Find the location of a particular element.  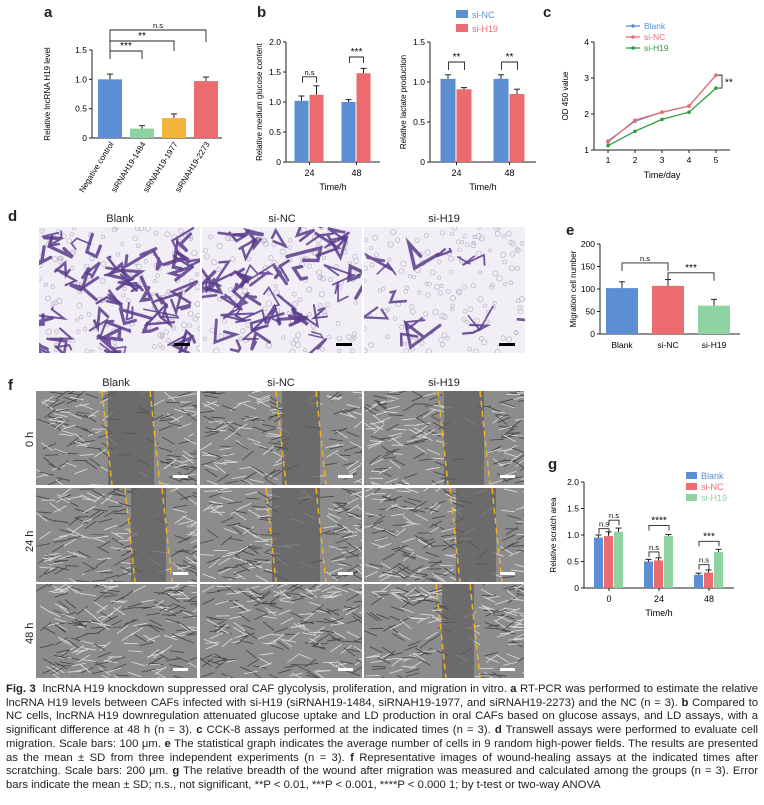

legend-marker is located at coordinates (633, 37).